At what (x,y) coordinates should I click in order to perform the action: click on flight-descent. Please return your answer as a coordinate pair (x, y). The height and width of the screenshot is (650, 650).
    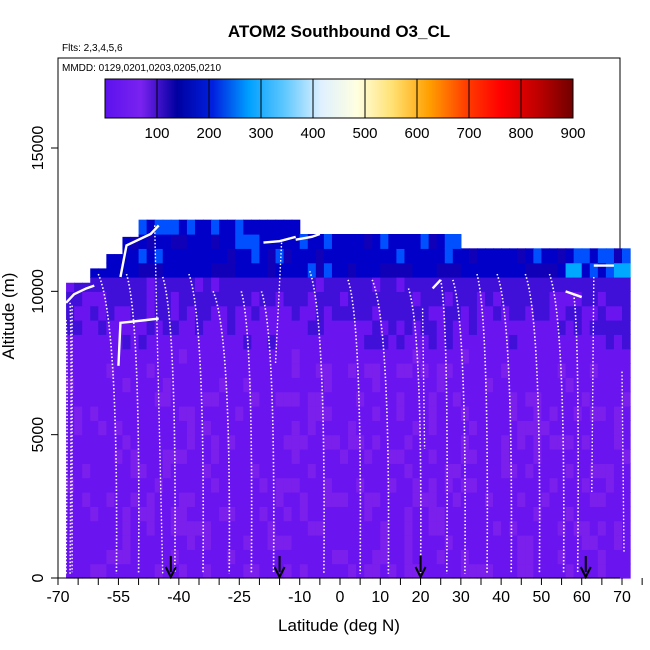
    Looking at the image, I should click on (593, 384).